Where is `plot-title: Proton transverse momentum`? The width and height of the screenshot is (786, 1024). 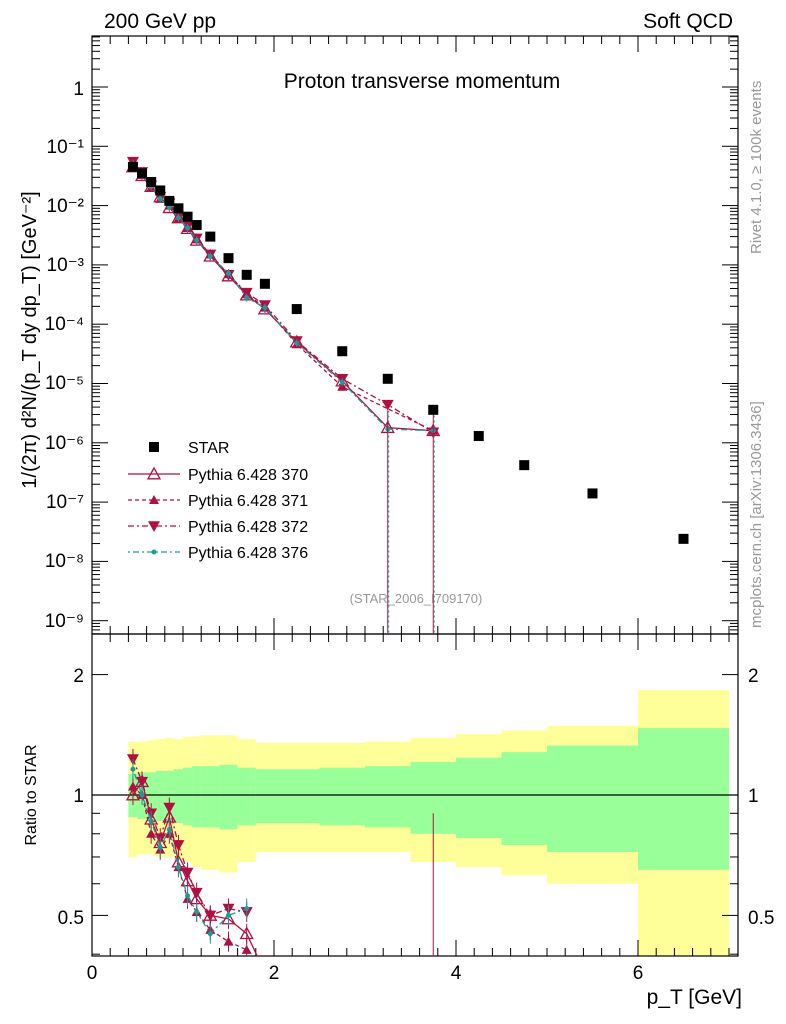
plot-title: Proton transverse momentum is located at coordinates (422, 81).